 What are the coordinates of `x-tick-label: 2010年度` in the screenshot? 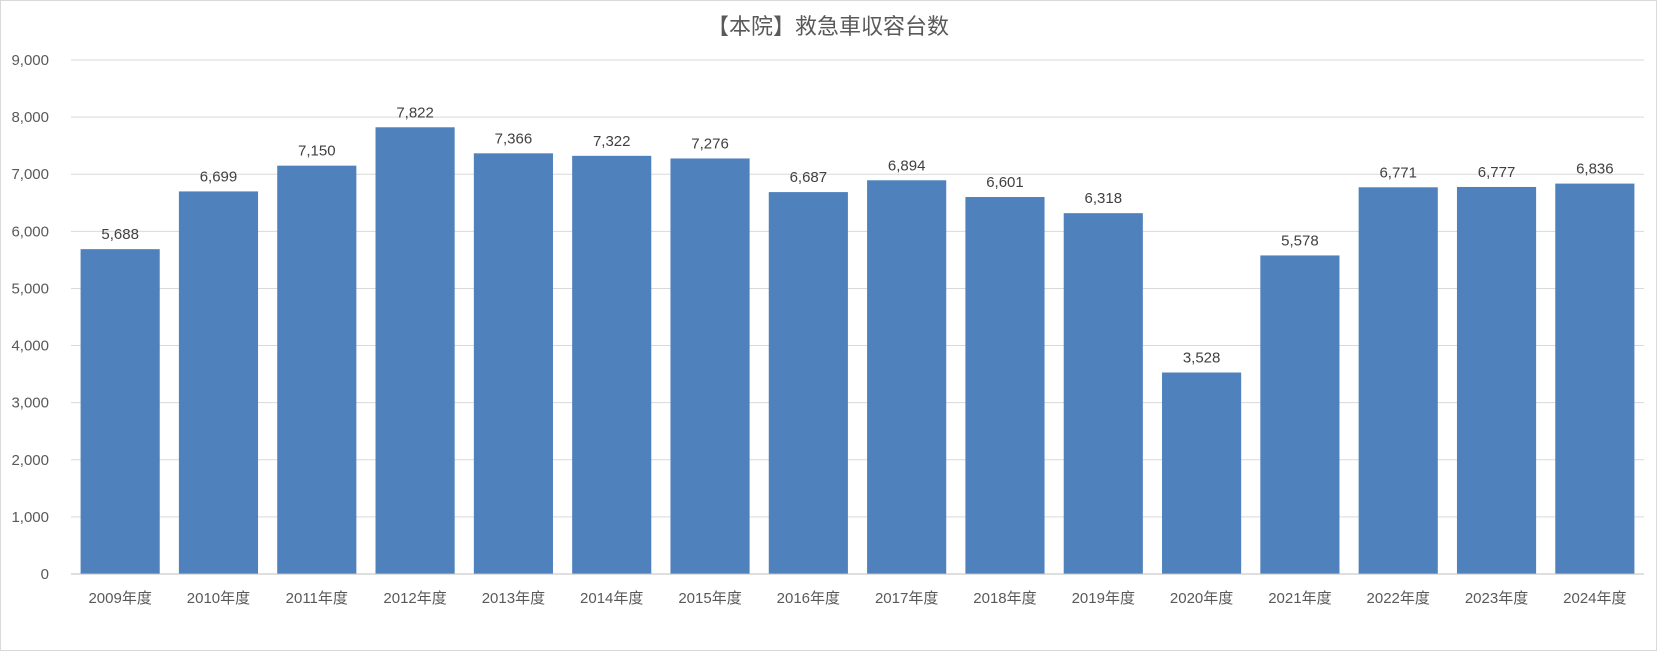 It's located at (218, 598).